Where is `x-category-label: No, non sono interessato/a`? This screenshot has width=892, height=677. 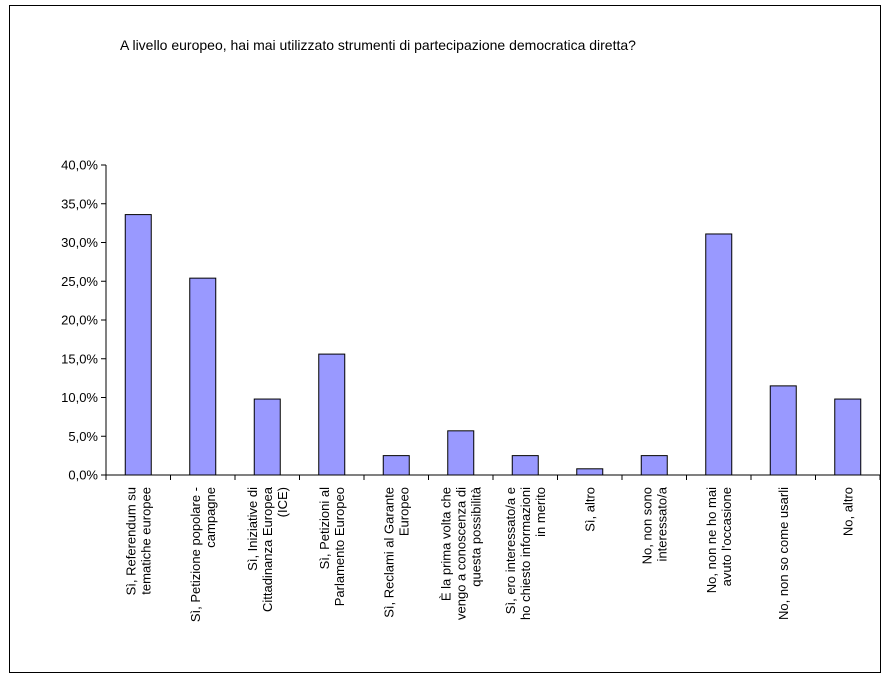 x-category-label: No, non sono interessato/a is located at coordinates (654, 525).